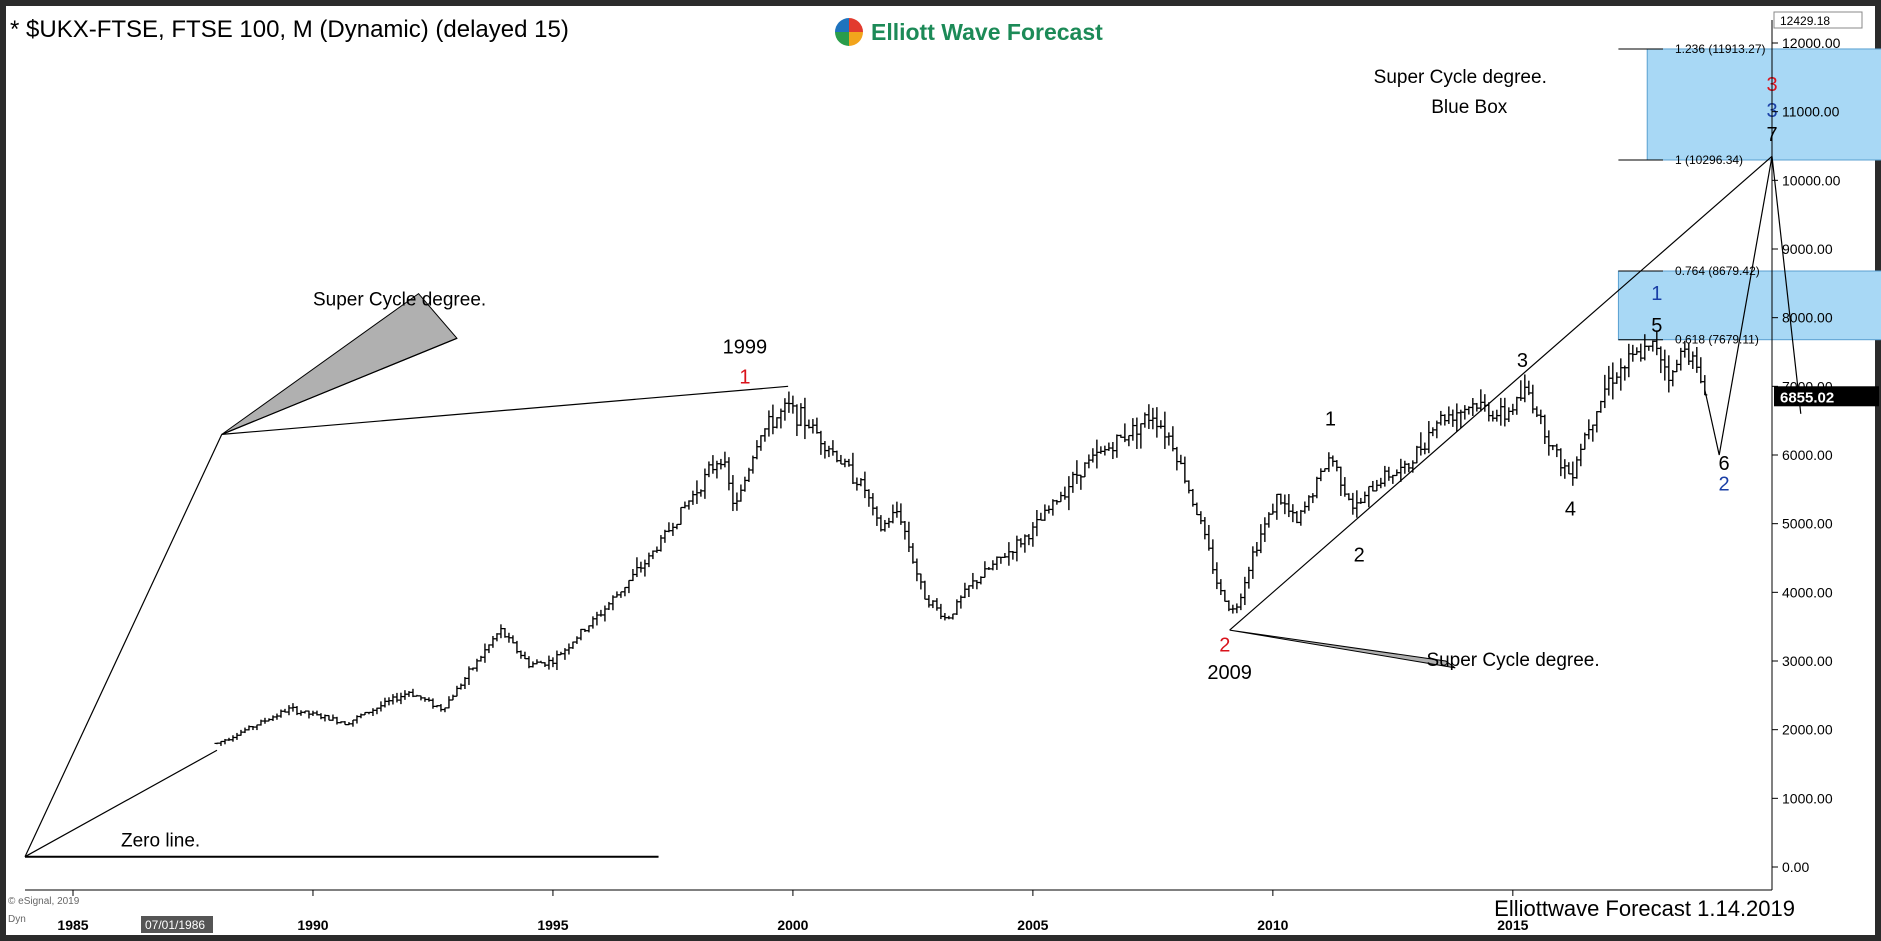  I want to click on brand-logo: Elliott Wave Forecast, so click(969, 32).